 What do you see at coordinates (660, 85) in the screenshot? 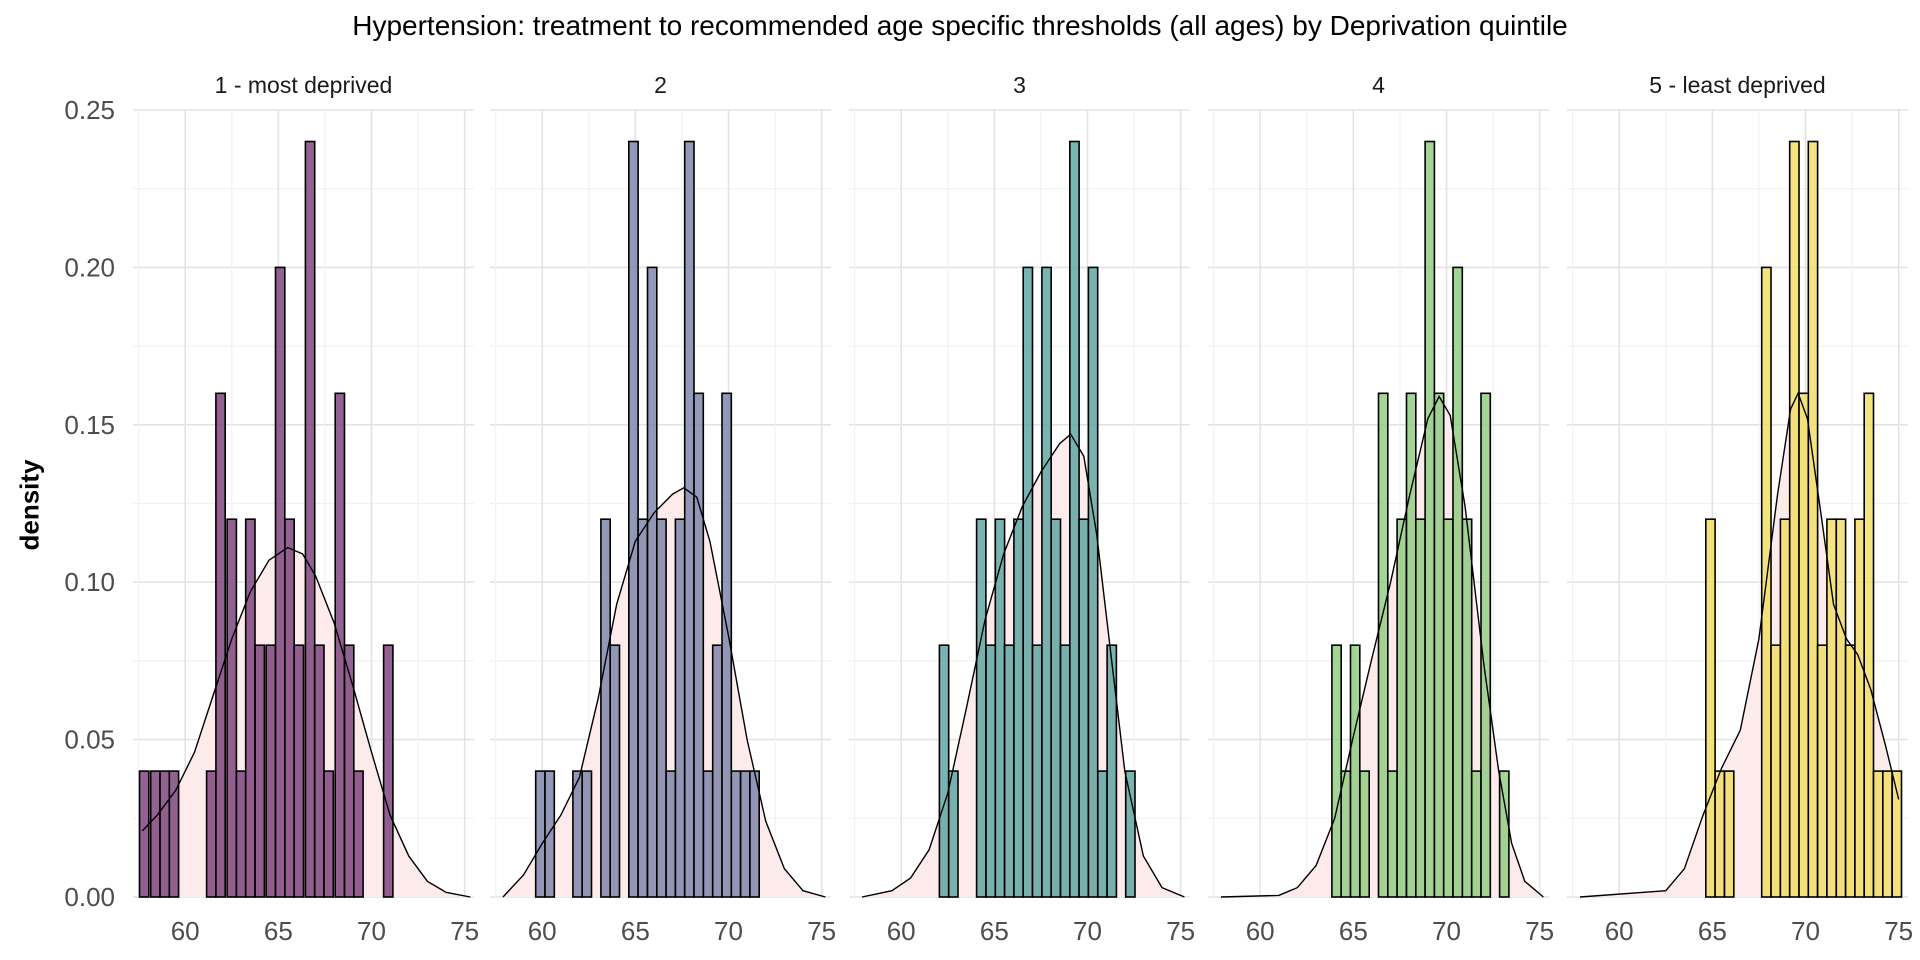
I see `facet-label: 2` at bounding box center [660, 85].